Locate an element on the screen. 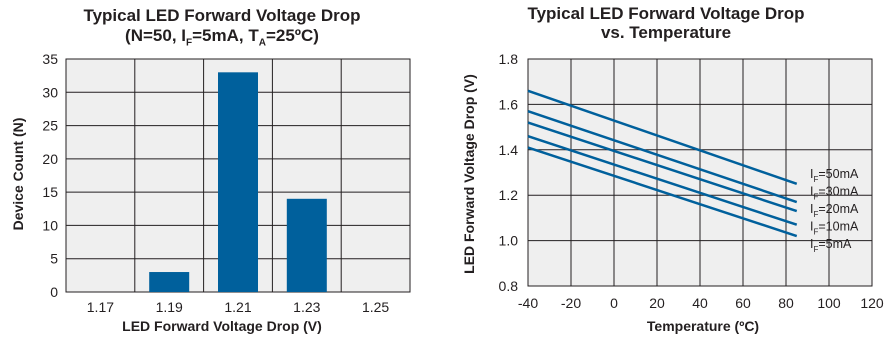 The width and height of the screenshot is (888, 345). temperature-x-axis-label: Temperature (ºC) is located at coordinates (703, 326).